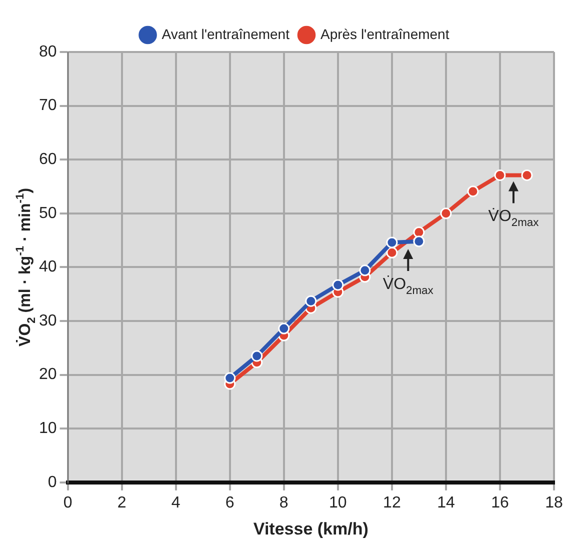 This screenshot has width=580, height=556. What do you see at coordinates (500, 503) in the screenshot?
I see `x-tick-label: 16` at bounding box center [500, 503].